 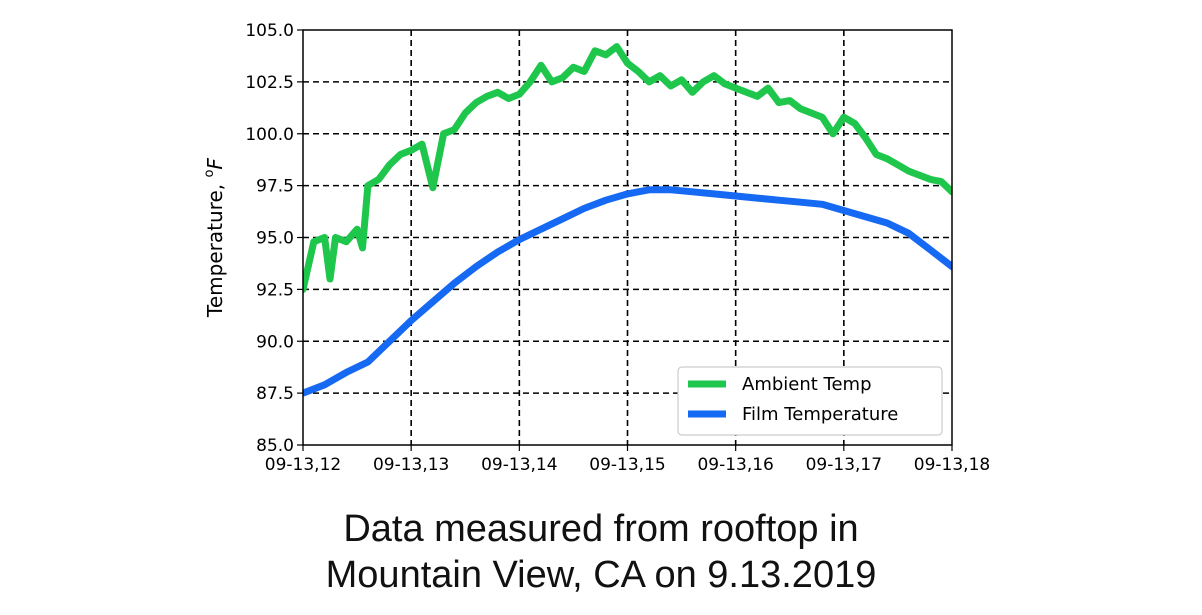 What do you see at coordinates (269, 135) in the screenshot?
I see `y-tick-label: 100.0` at bounding box center [269, 135].